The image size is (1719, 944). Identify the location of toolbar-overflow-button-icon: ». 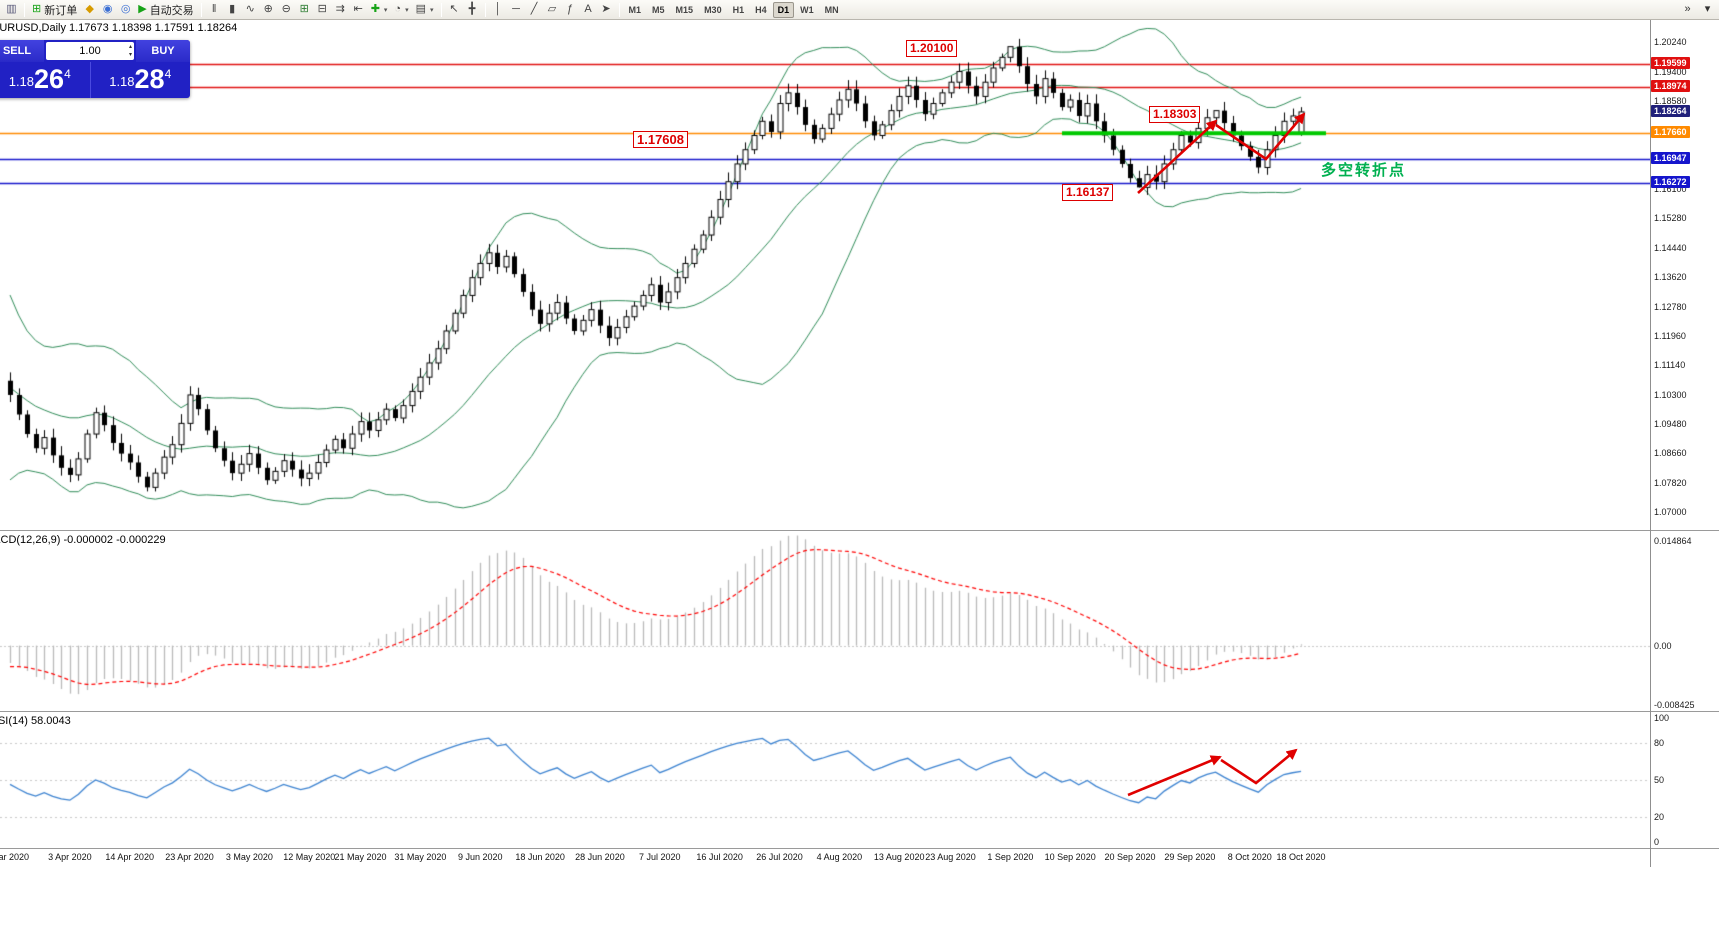
(1687, 9).